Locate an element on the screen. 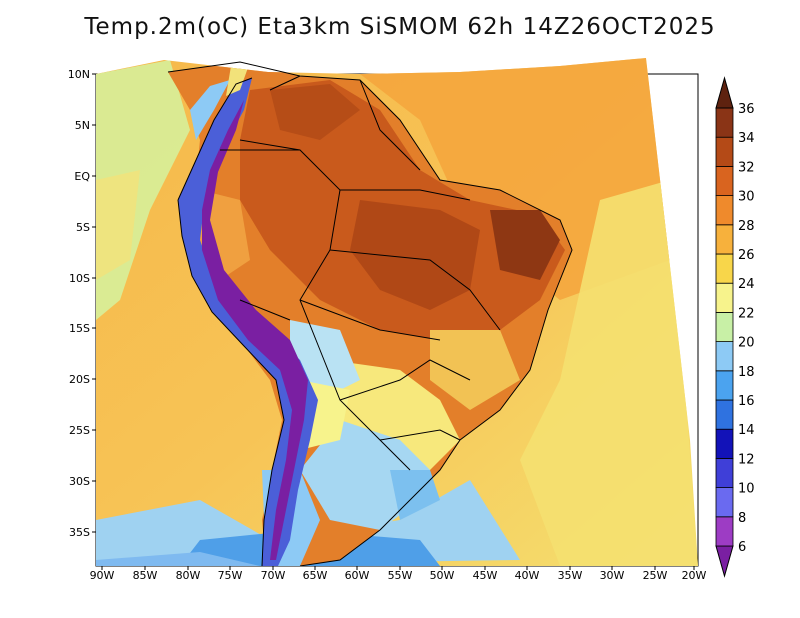 This screenshot has width=800, height=618. colorbar-label: 6 is located at coordinates (742, 547).